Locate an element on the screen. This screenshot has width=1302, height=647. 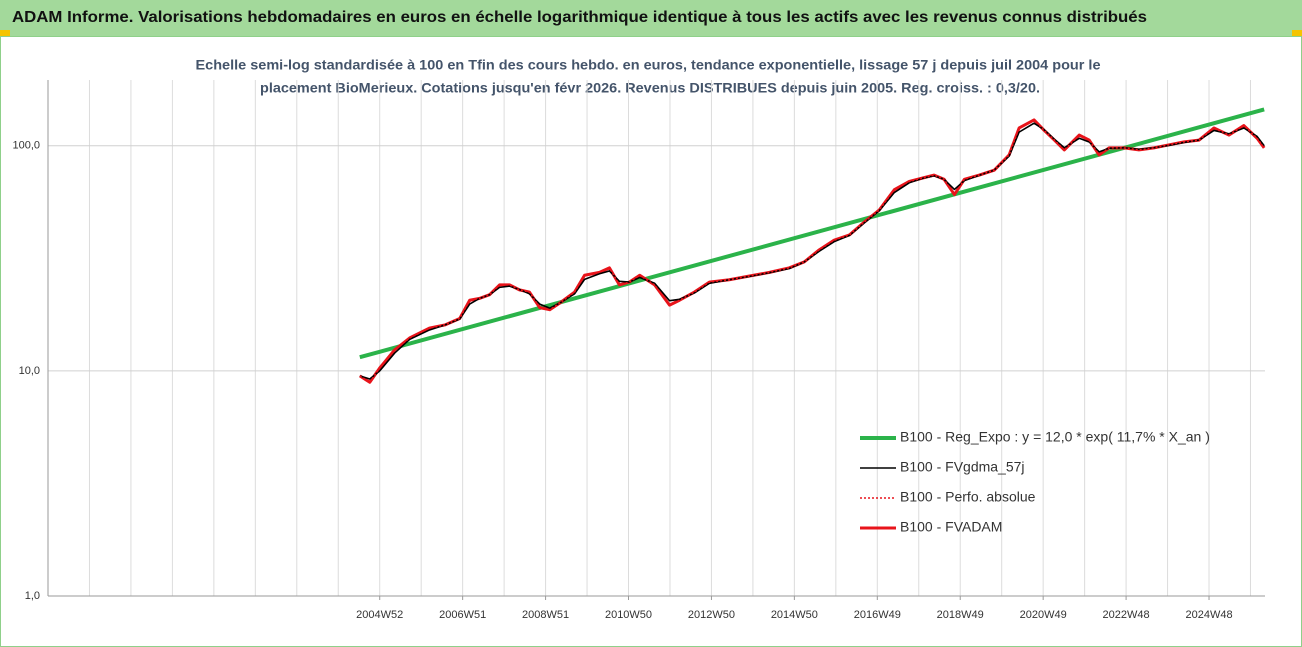
x-tick-label: 2010W50 is located at coordinates (628, 615).